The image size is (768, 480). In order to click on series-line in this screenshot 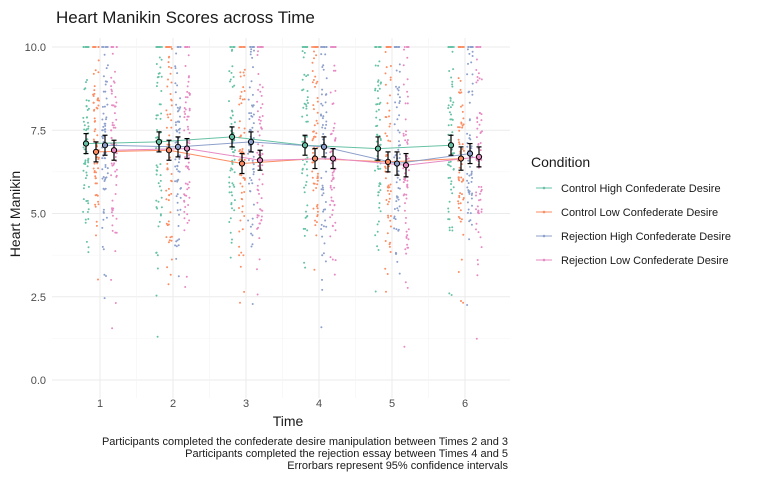, I will do `click(278, 157)`.